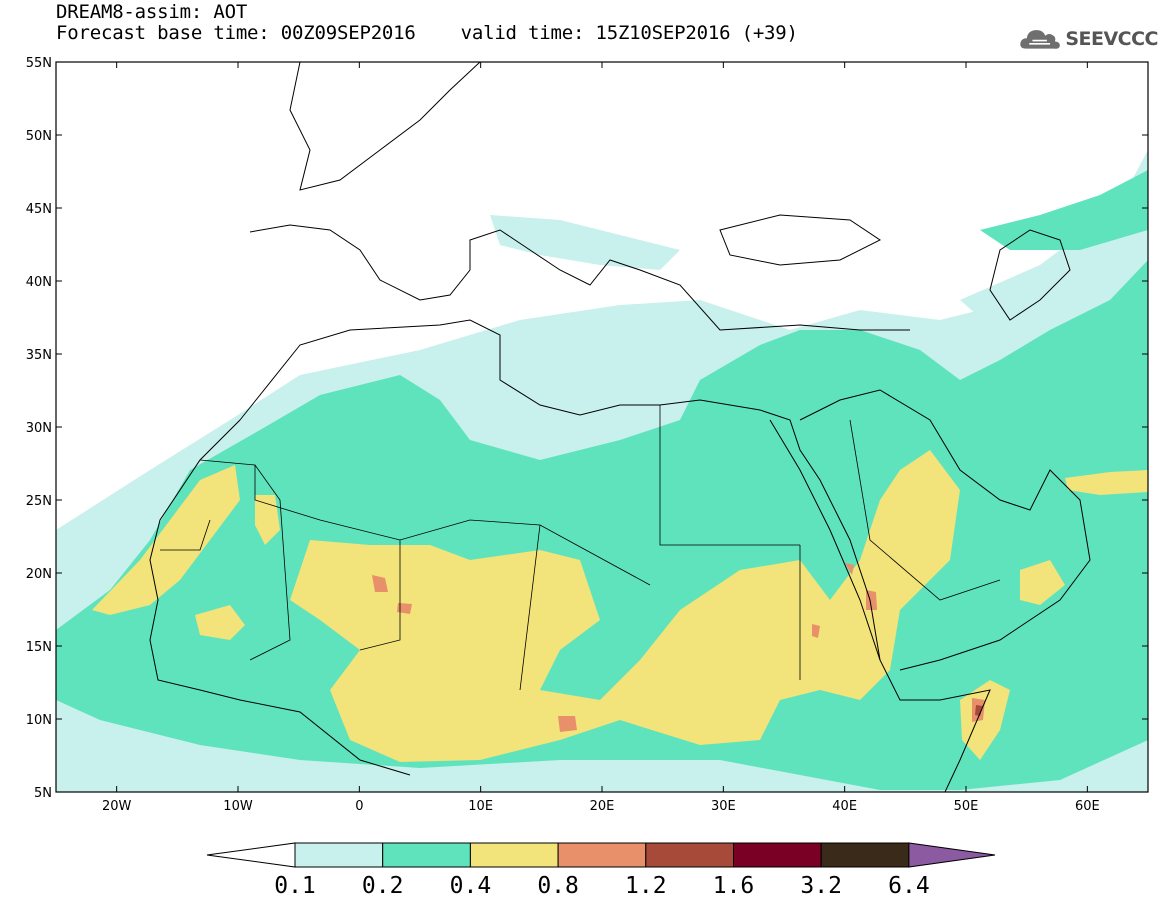 The height and width of the screenshot is (905, 1165). What do you see at coordinates (267, 520) in the screenshot?
I see `aot-band-0.4-g` at bounding box center [267, 520].